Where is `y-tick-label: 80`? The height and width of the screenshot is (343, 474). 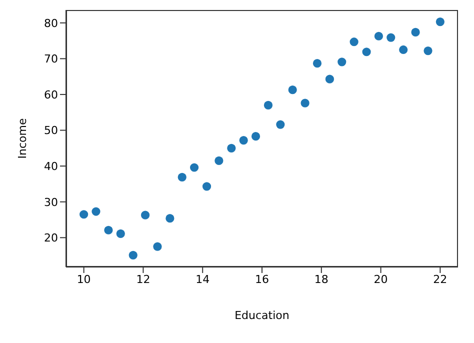 y-tick-label: 80 is located at coordinates (51, 23).